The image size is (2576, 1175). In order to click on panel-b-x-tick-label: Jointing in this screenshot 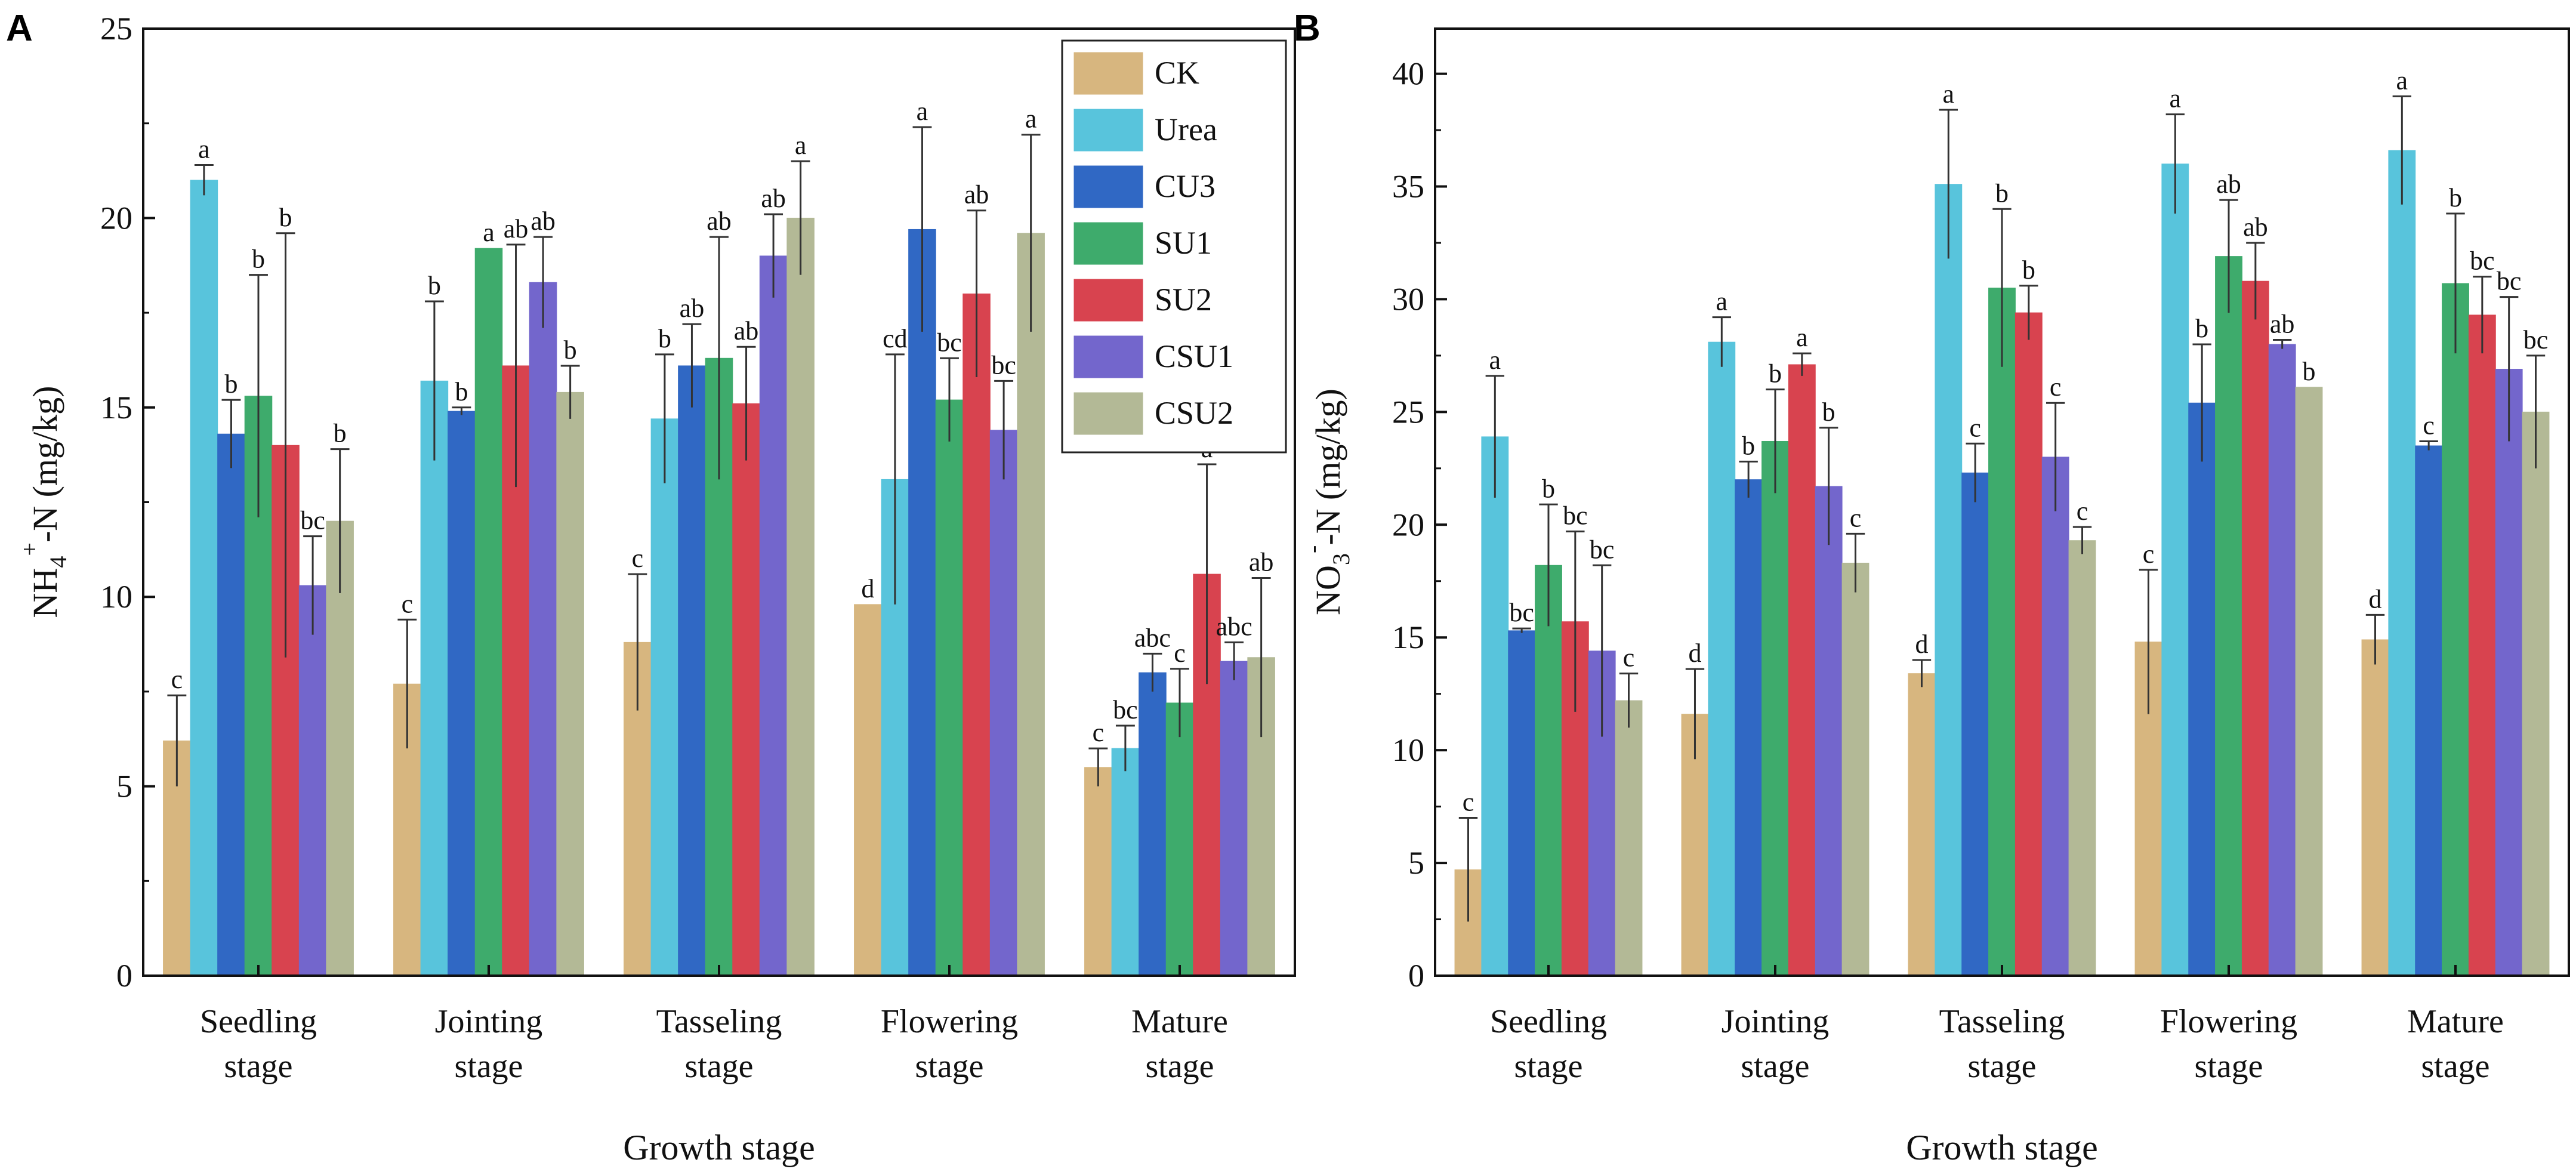, I will do `click(1775, 1021)`.